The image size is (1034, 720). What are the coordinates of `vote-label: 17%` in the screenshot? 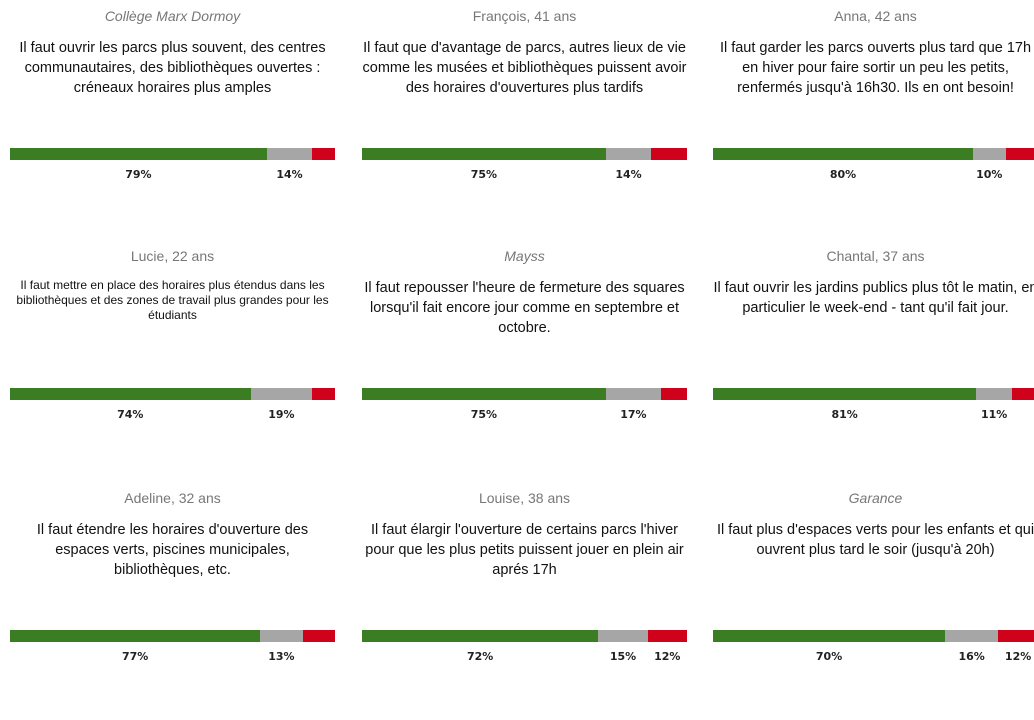 It's located at (633, 414).